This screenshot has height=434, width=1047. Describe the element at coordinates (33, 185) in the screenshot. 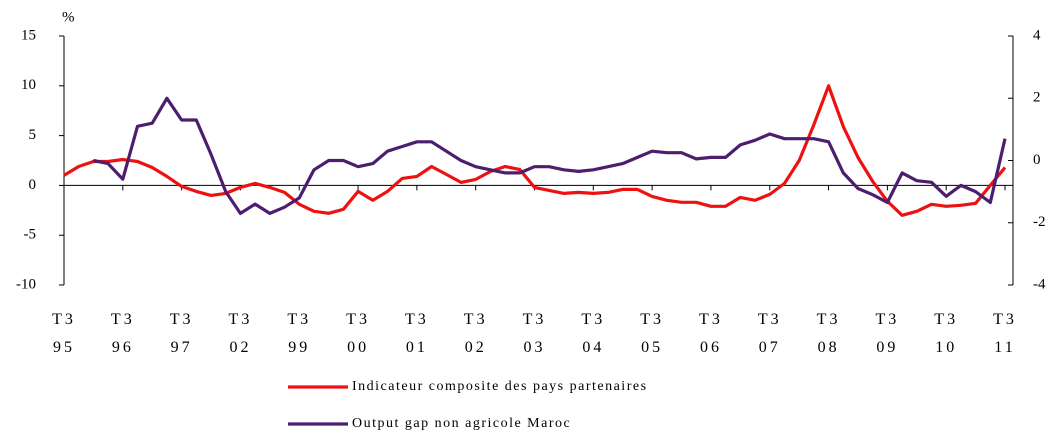

I see `y-tick-label: 0` at that location.